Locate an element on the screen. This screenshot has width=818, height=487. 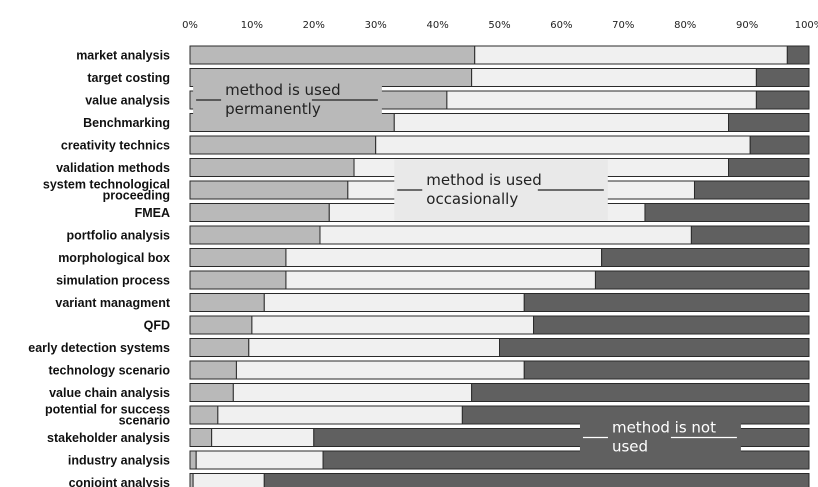
category-label: portfolio analysis is located at coordinates (119, 236).